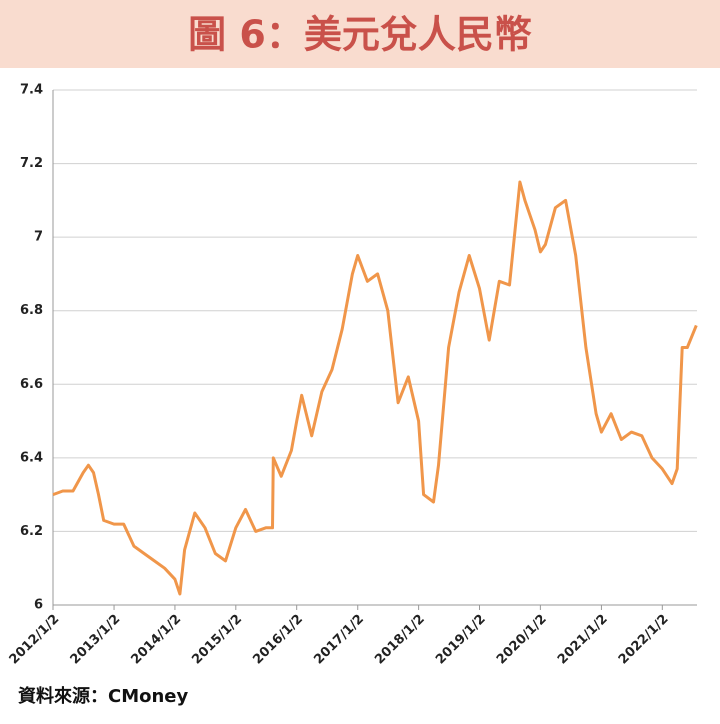  What do you see at coordinates (278, 640) in the screenshot?
I see `x-tick-label: 2016/1/2` at bounding box center [278, 640].